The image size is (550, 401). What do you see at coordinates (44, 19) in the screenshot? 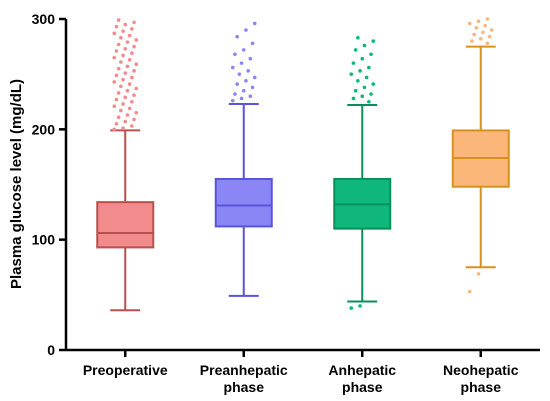
I see `y-tick-label: 300` at bounding box center [44, 19].